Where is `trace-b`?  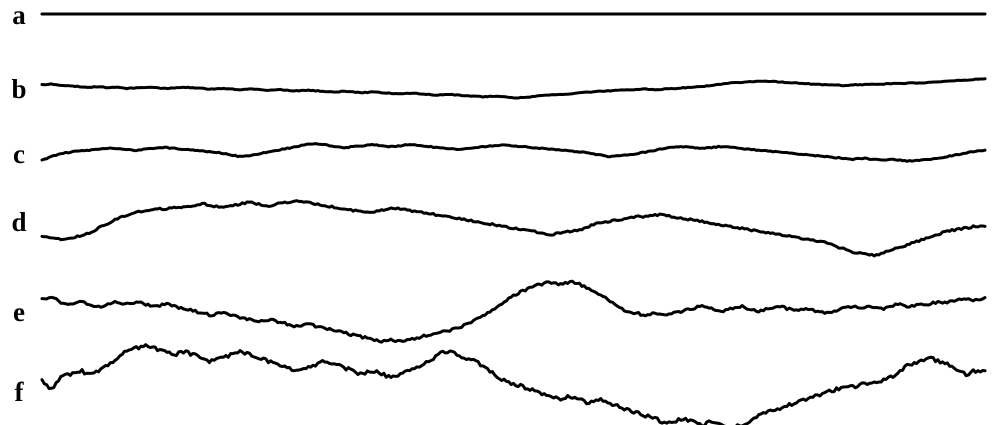 trace-b is located at coordinates (513, 88).